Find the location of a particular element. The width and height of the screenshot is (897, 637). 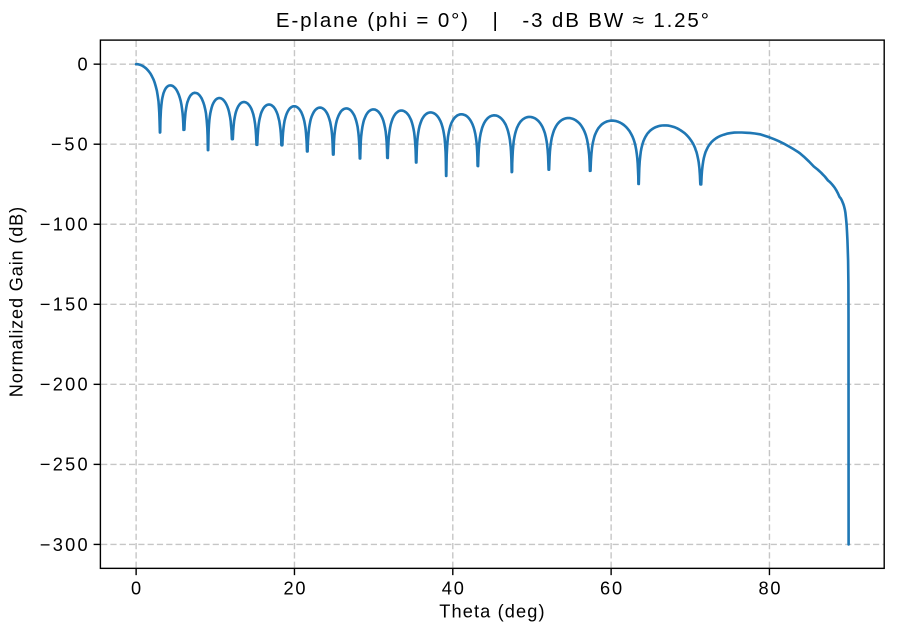

svg-text: Normalized Gain (dB) is located at coordinates (17, 302).